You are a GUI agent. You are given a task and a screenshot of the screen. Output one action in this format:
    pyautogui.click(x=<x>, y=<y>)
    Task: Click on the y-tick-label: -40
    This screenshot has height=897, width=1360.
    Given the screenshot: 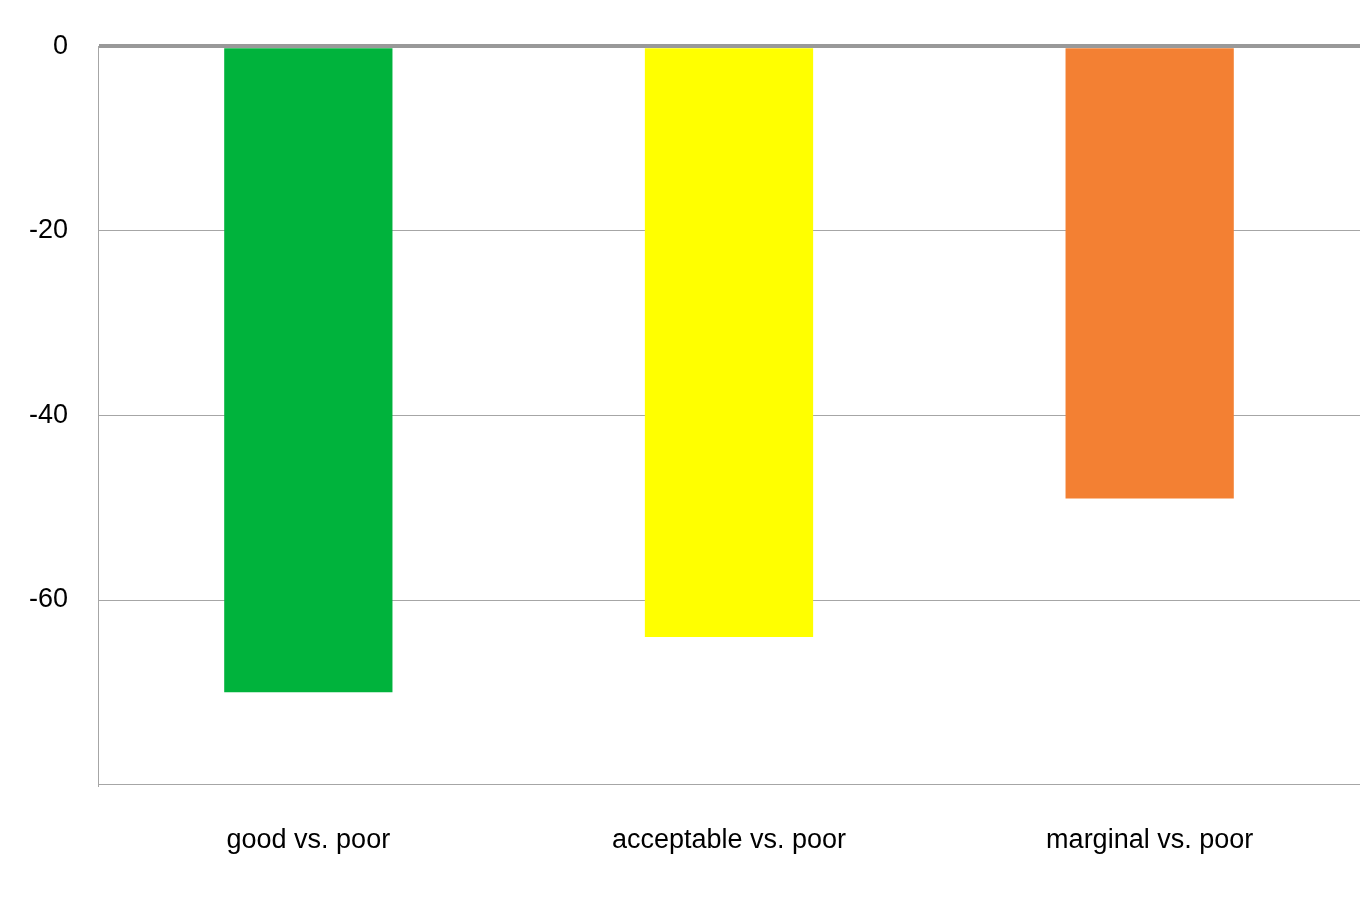 What is the action you would take?
    pyautogui.click(x=48, y=413)
    